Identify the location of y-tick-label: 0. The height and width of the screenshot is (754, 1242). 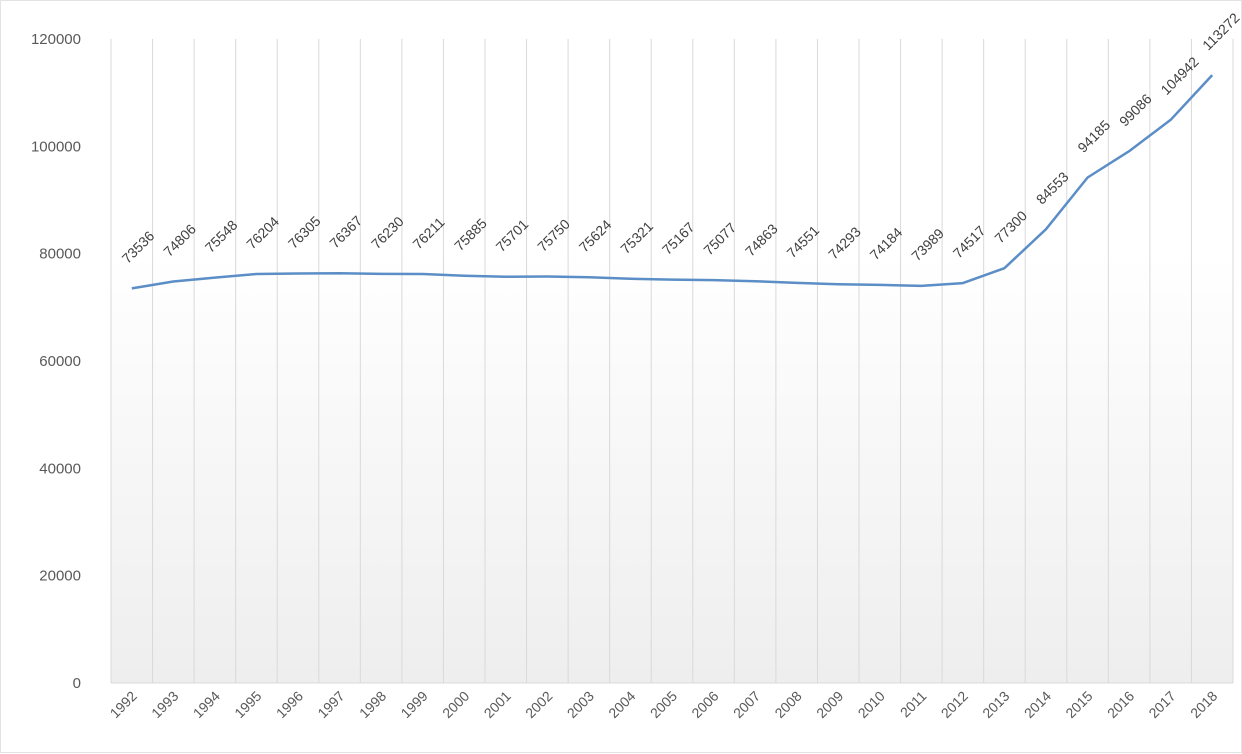
(77, 683).